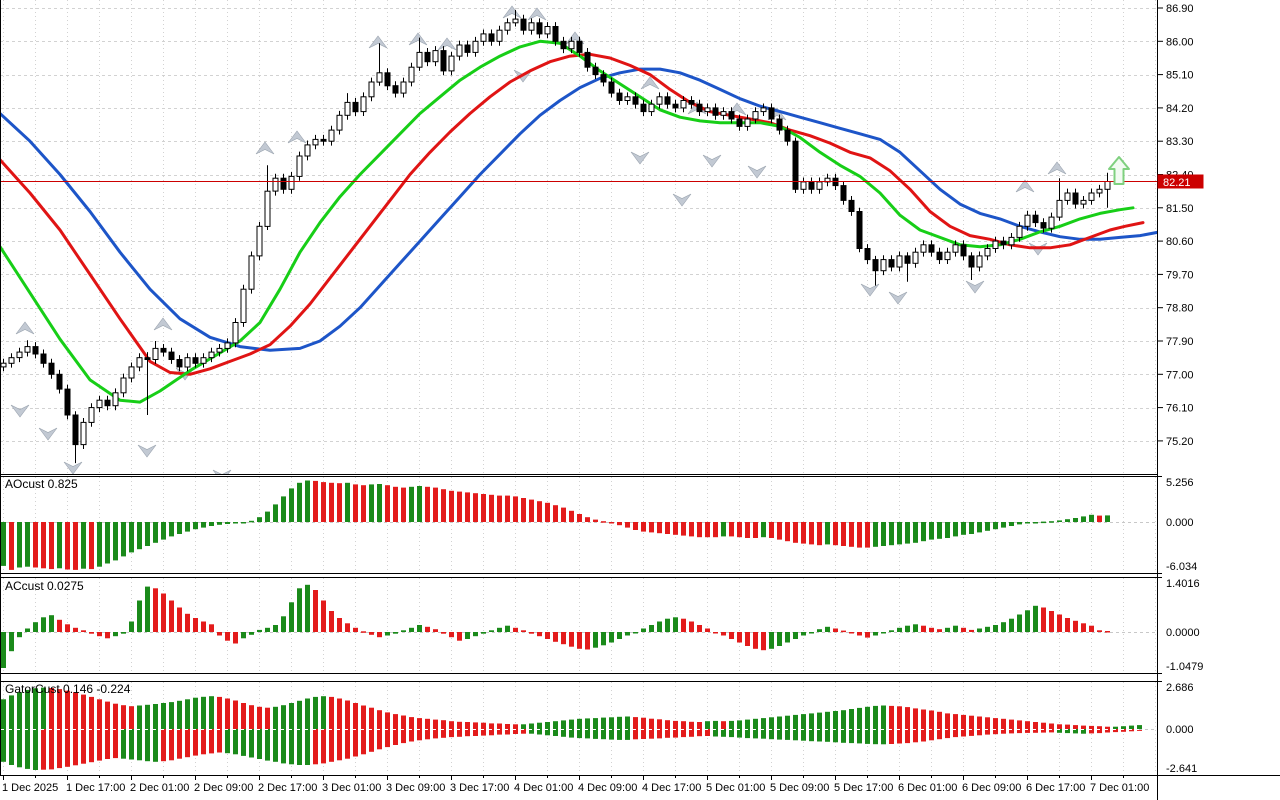 This screenshot has width=1280, height=800. What do you see at coordinates (1218, 387) in the screenshot?
I see `price-axis-surface` at bounding box center [1218, 387].